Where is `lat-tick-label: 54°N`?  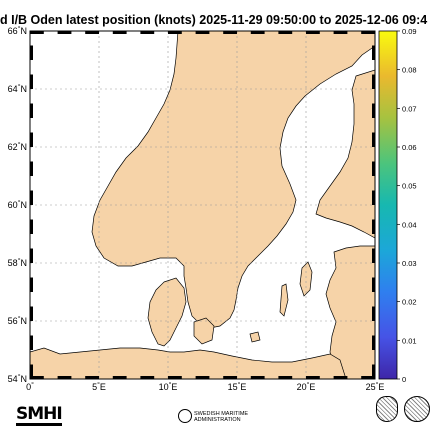 lat-tick-label: 54°N is located at coordinates (17, 378).